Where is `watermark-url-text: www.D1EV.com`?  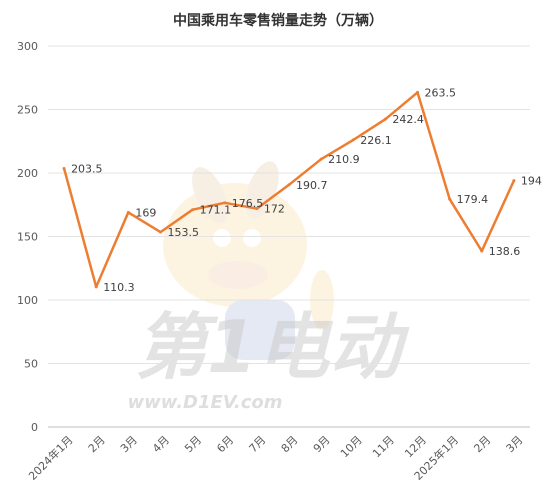
watermark-url-text: www.D1EV.com is located at coordinates (204, 402).